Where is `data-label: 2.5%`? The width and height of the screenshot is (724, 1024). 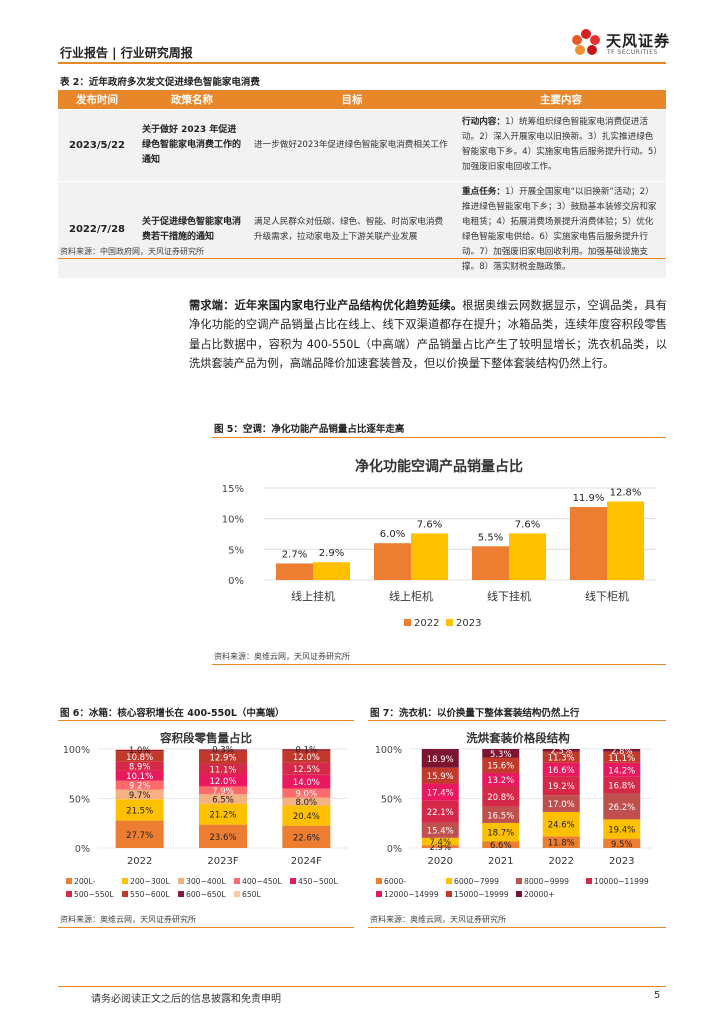 data-label: 2.5% is located at coordinates (561, 752).